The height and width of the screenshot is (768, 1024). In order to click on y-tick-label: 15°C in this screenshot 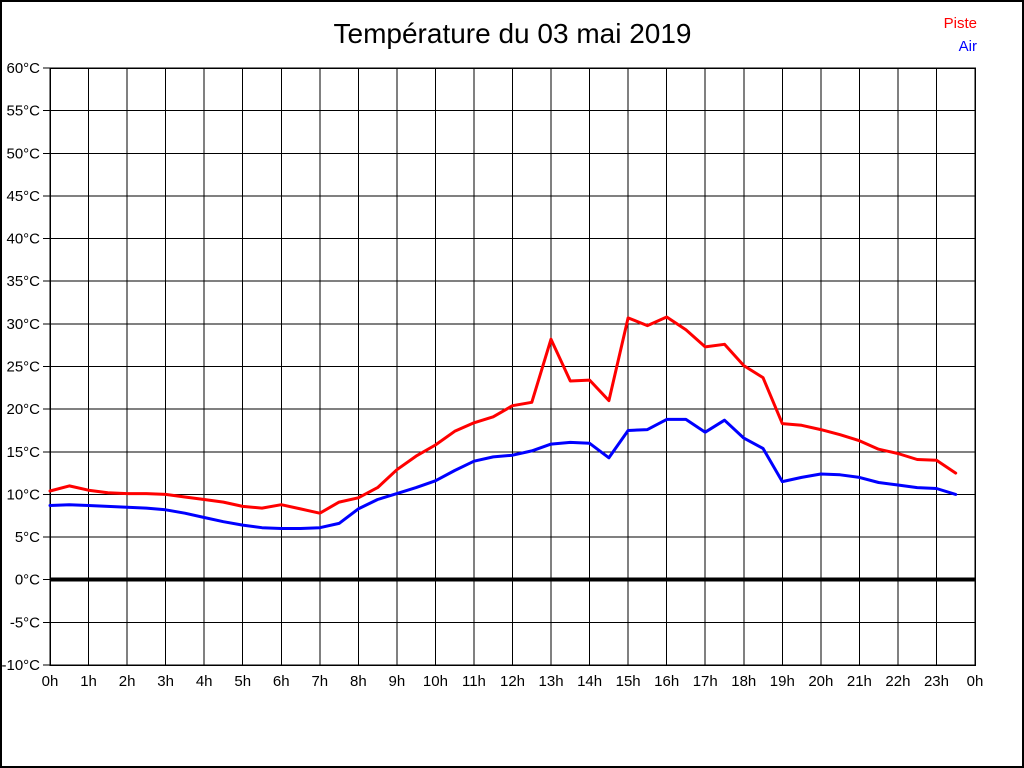, I will do `click(23, 452)`.